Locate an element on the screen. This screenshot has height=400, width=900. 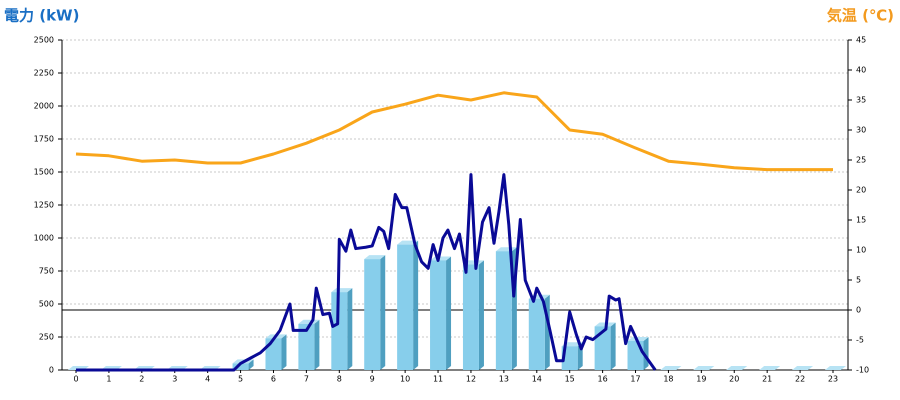
x-tick-label: 7 is located at coordinates (306, 379).